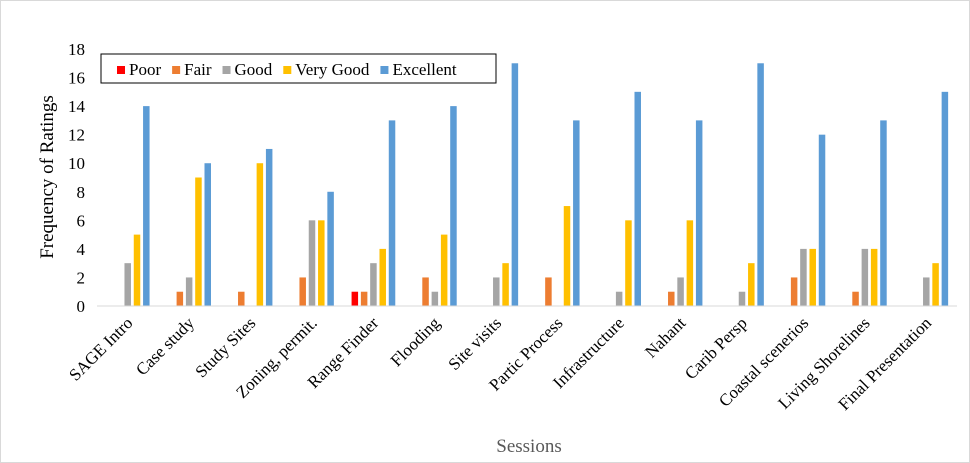 The width and height of the screenshot is (970, 463). What do you see at coordinates (415, 341) in the screenshot?
I see `x-category-label: Flooding` at bounding box center [415, 341].